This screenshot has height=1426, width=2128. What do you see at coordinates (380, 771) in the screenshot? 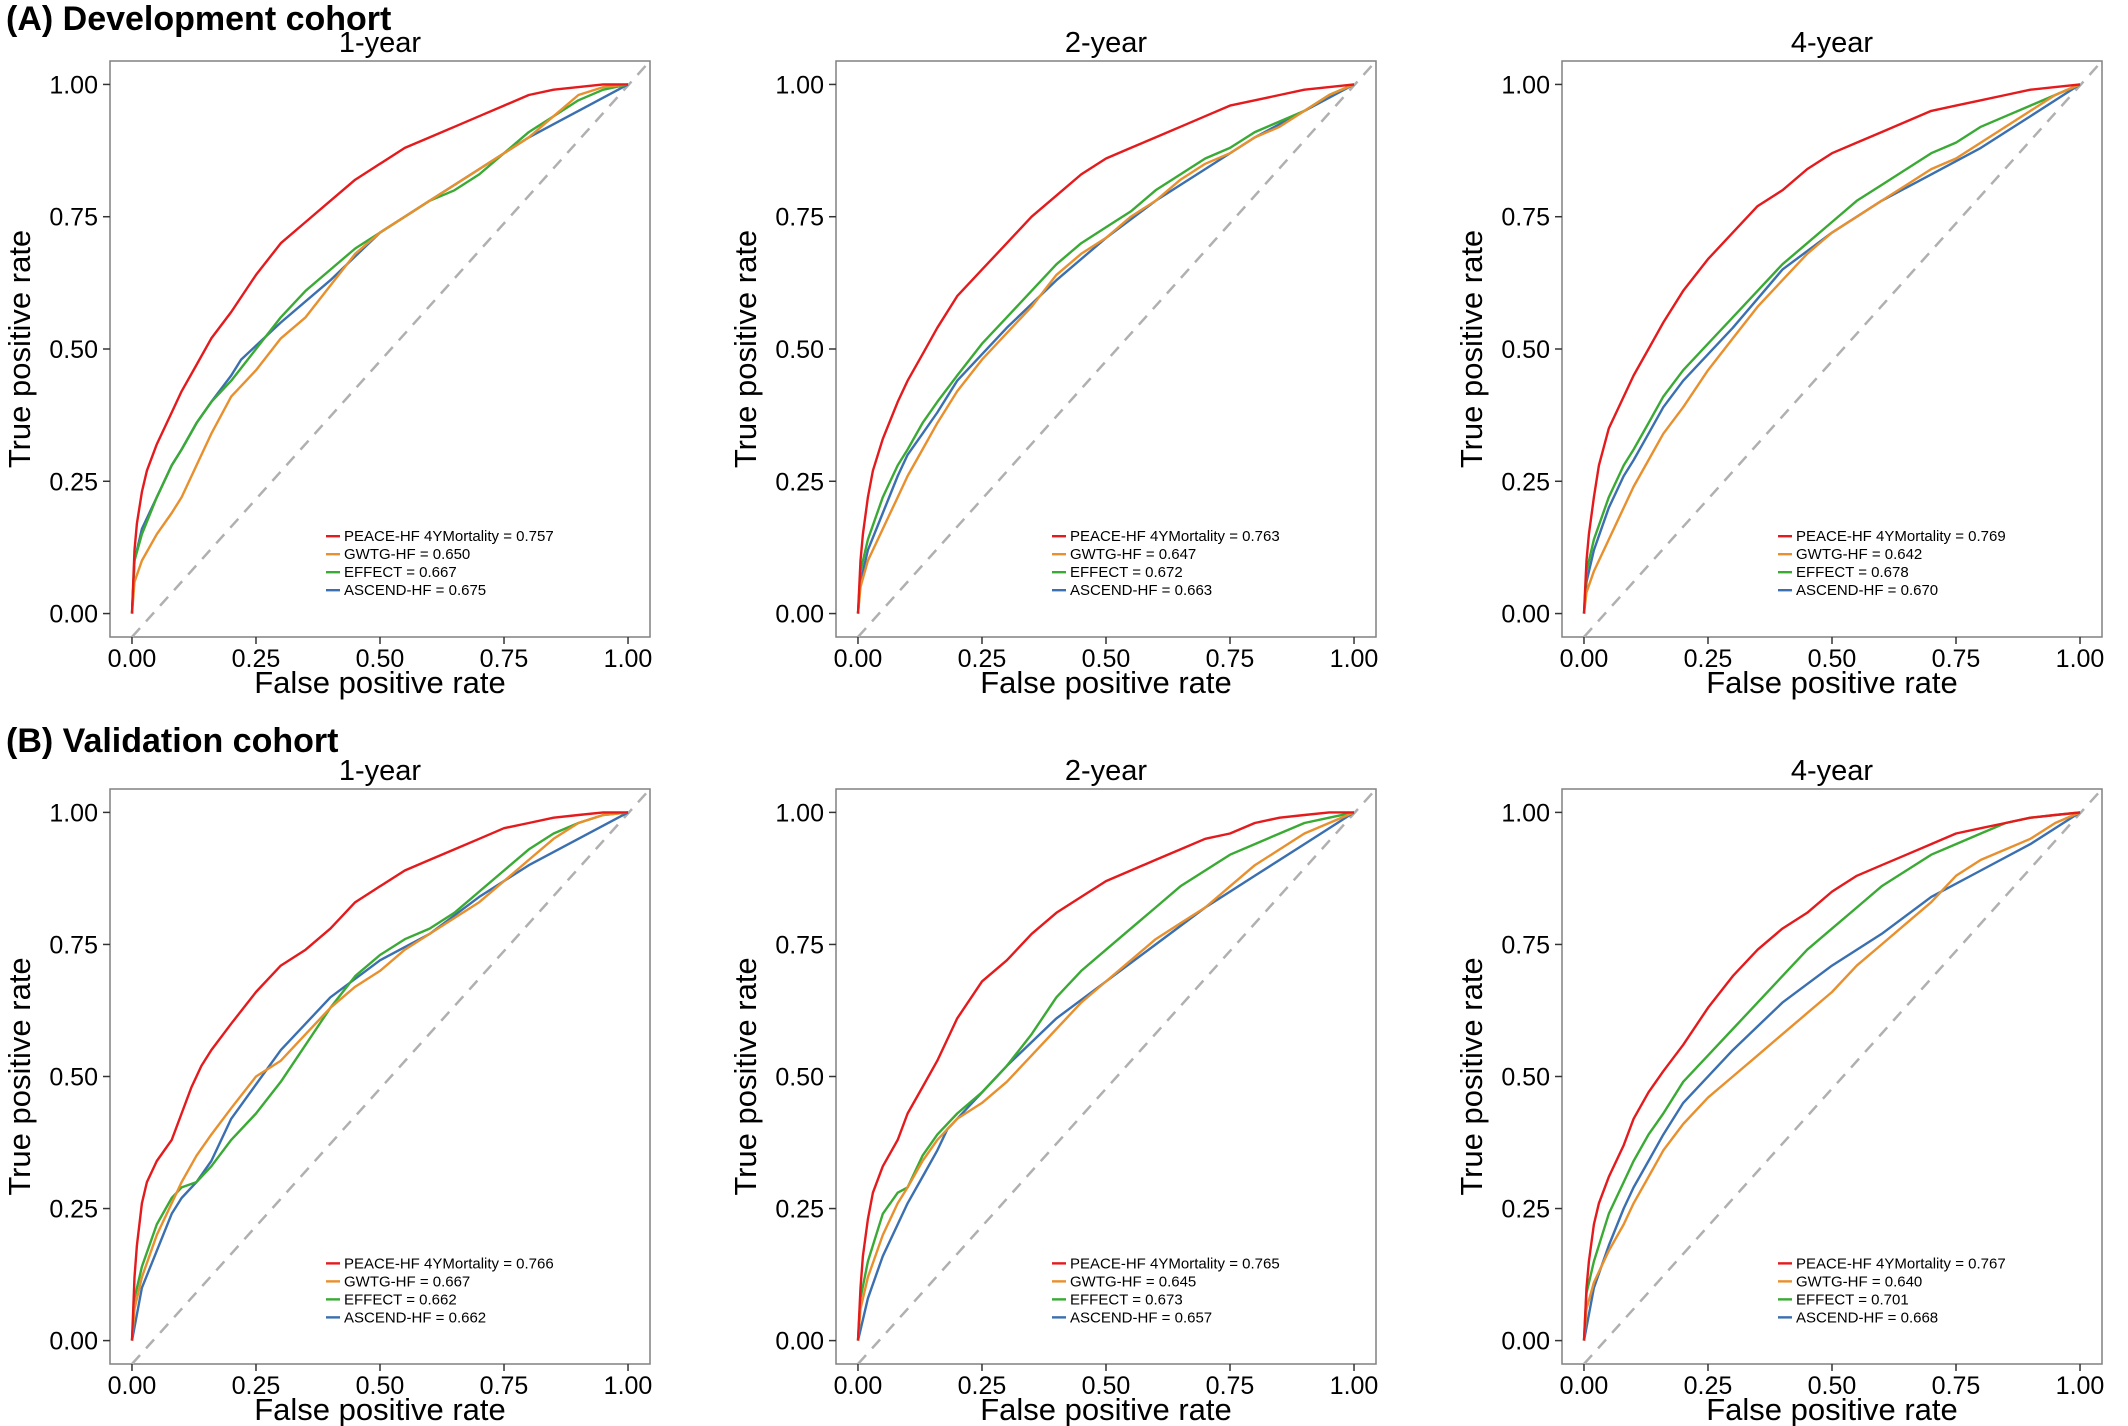
I see `panel-title: 1-year` at bounding box center [380, 771].